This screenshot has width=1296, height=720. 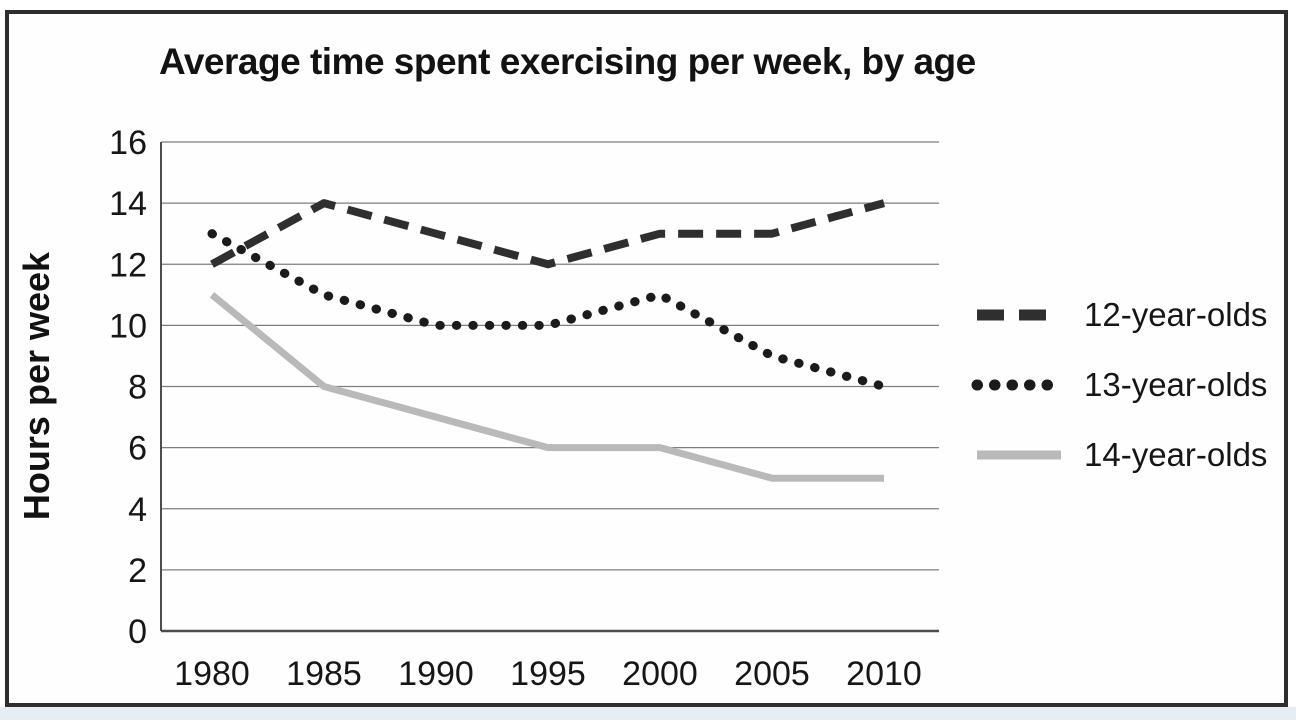 What do you see at coordinates (1176, 314) in the screenshot?
I see `legend-label: 12-year-olds` at bounding box center [1176, 314].